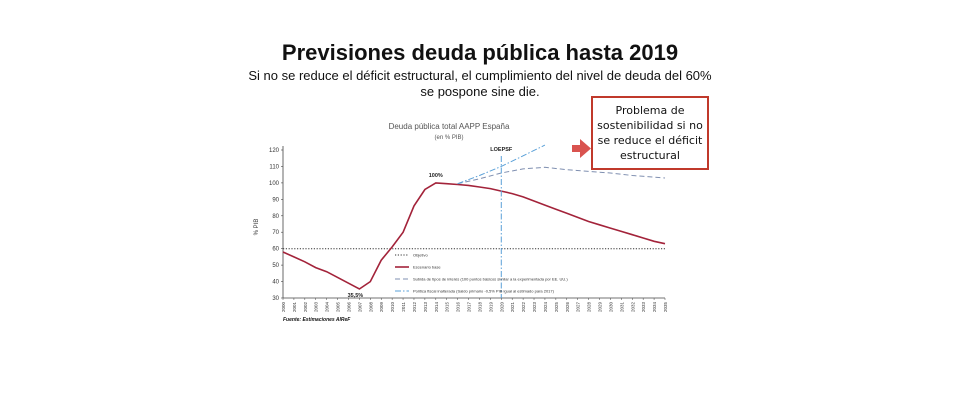 This screenshot has height=400, width=960. Describe the element at coordinates (448, 138) in the screenshot. I see `chart-subtitle: (en % PIB)` at that location.